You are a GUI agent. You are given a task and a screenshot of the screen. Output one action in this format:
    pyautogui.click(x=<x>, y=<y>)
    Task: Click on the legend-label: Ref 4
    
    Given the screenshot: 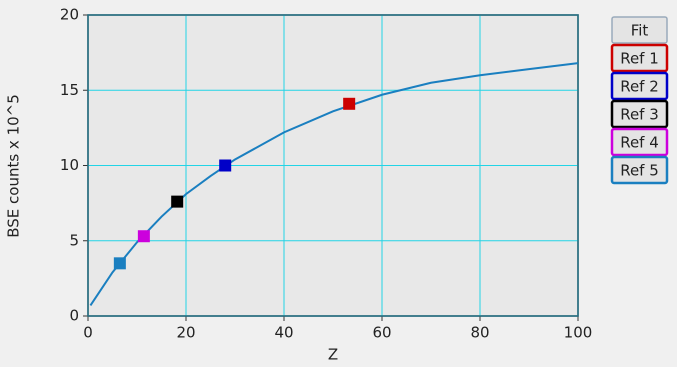 What is the action you would take?
    pyautogui.click(x=639, y=143)
    